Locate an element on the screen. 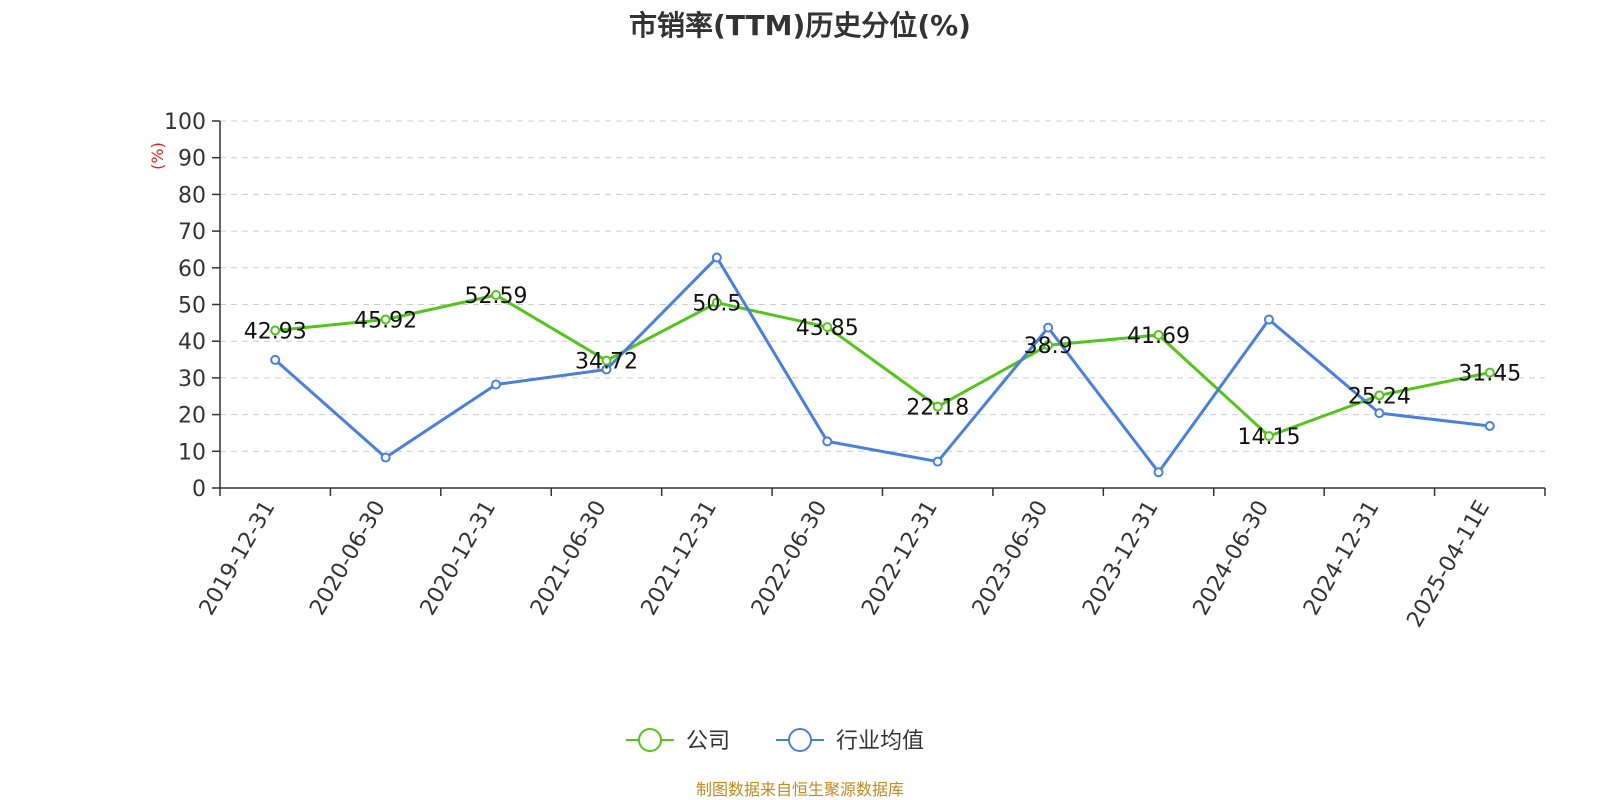 The height and width of the screenshot is (800, 1600). data-label: 14.15 is located at coordinates (1268, 437).